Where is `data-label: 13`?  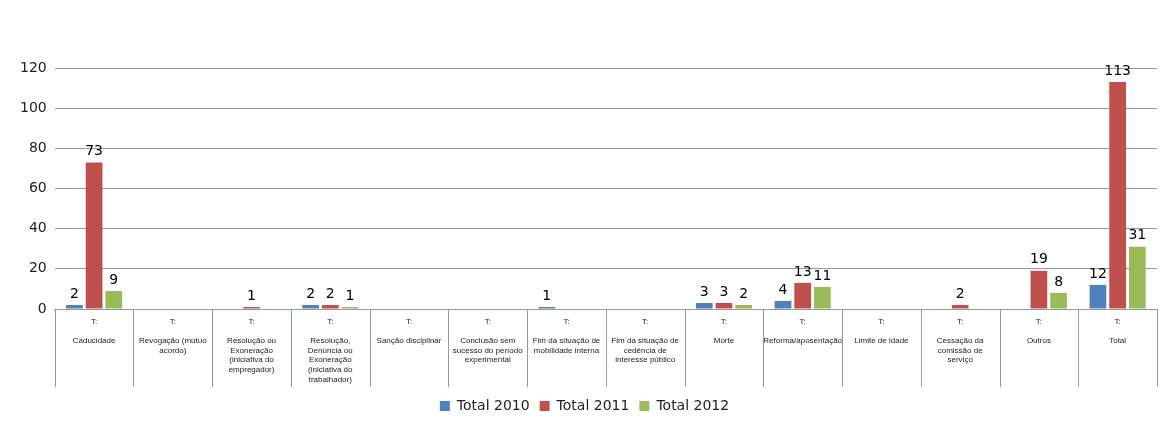
data-label: 13 is located at coordinates (802, 270).